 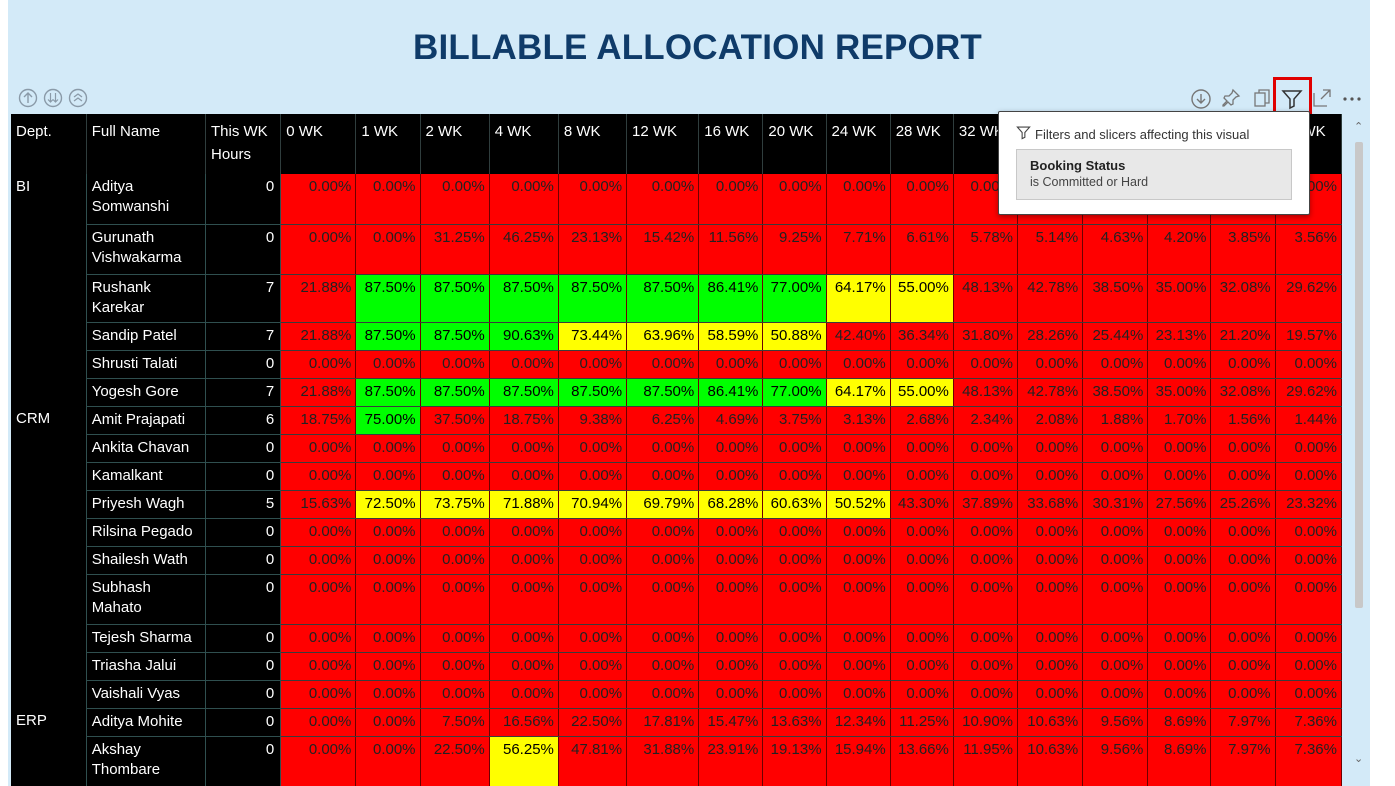 I want to click on filter-icon, so click(x=1292, y=99).